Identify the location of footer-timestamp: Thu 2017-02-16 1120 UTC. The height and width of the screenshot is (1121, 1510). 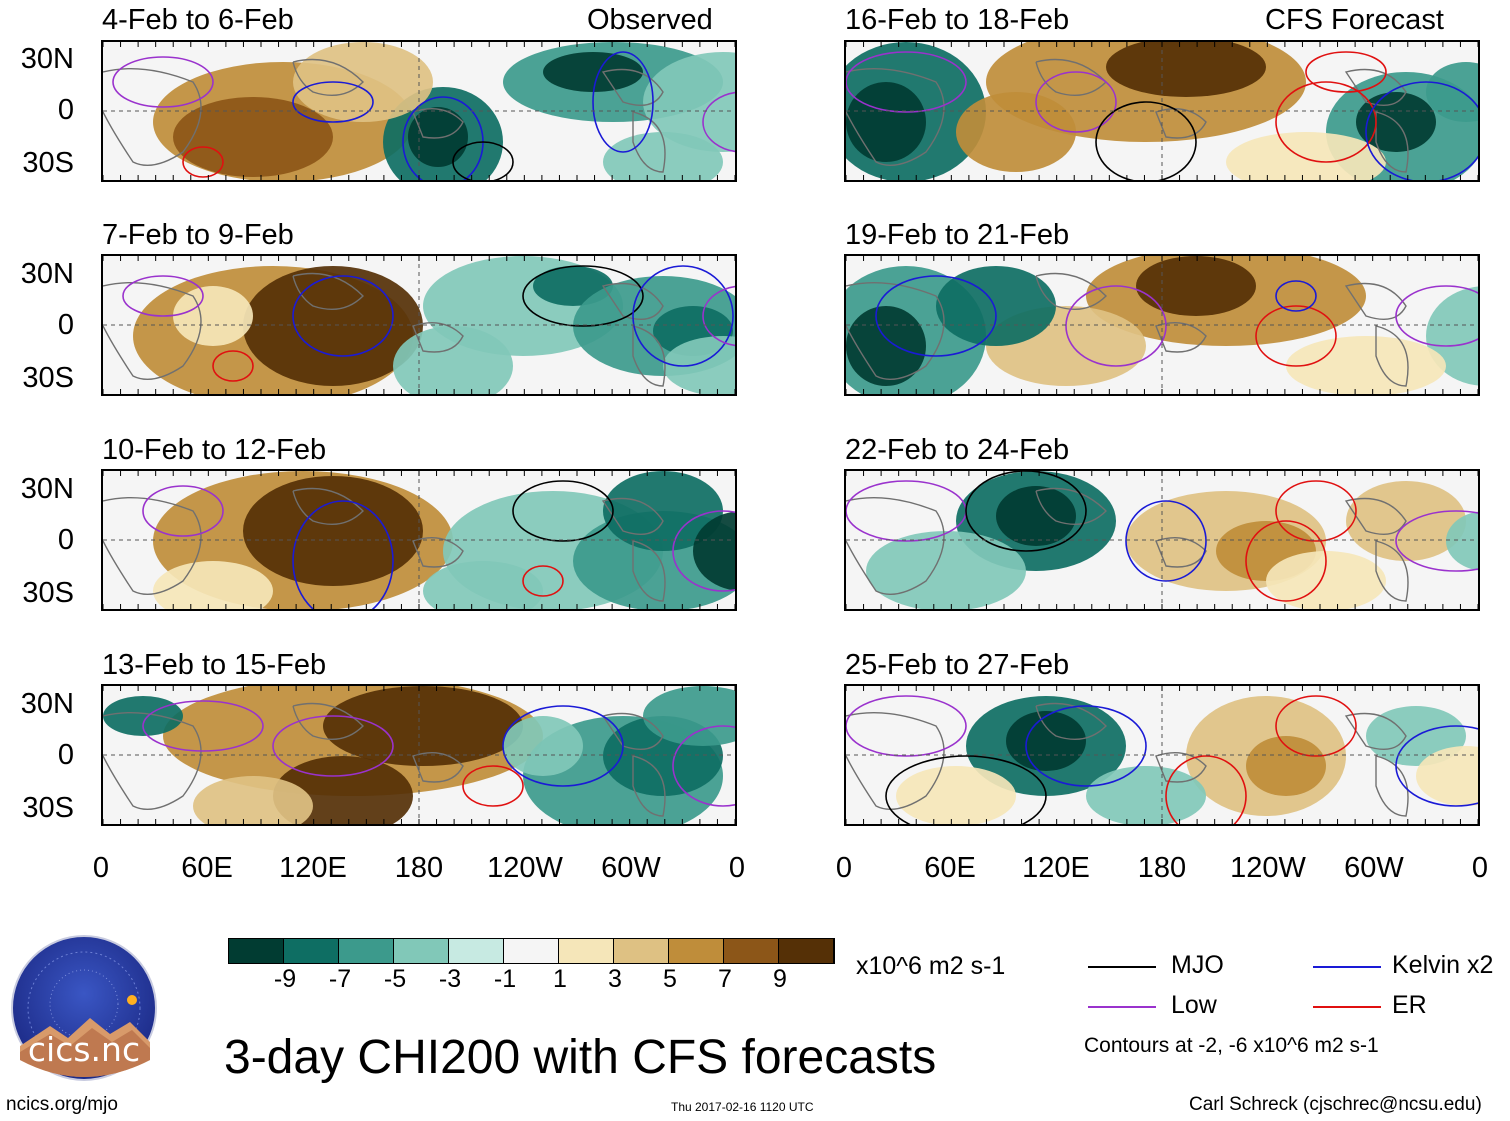
(742, 1107).